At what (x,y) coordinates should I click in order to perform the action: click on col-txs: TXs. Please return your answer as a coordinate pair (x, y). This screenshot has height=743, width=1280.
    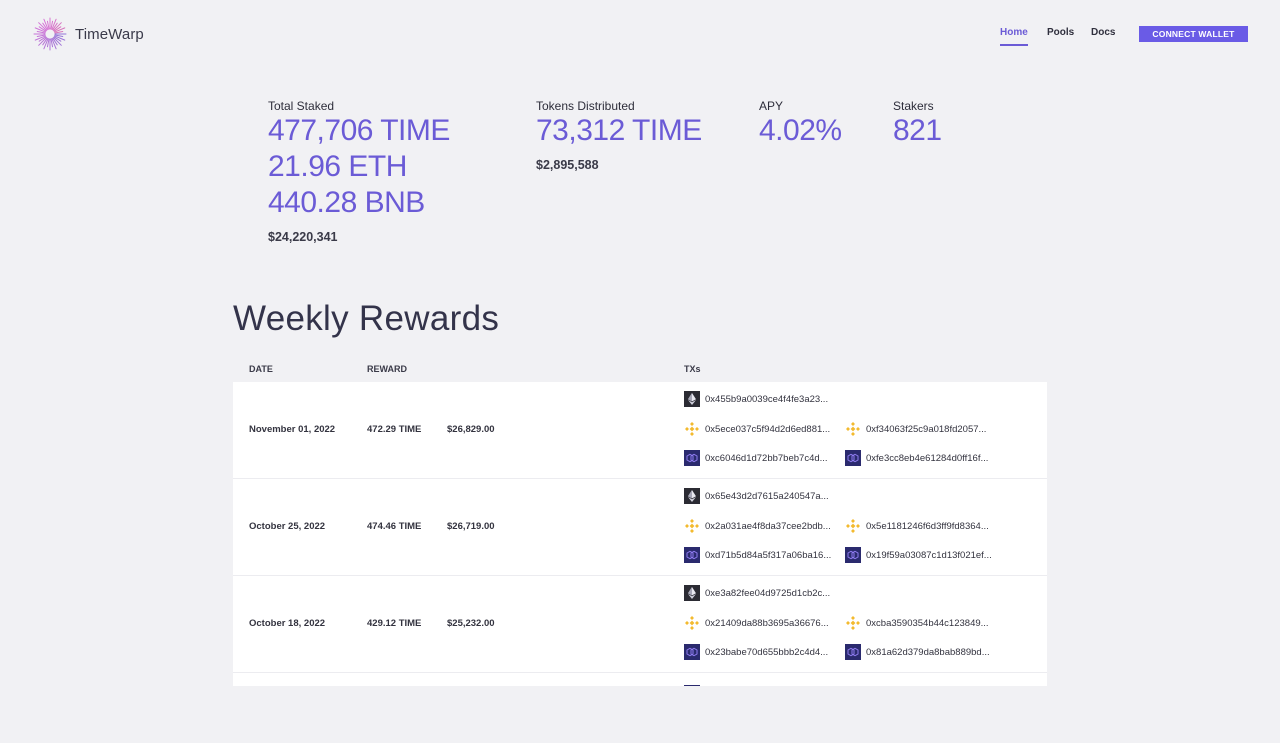
    Looking at the image, I should click on (692, 369).